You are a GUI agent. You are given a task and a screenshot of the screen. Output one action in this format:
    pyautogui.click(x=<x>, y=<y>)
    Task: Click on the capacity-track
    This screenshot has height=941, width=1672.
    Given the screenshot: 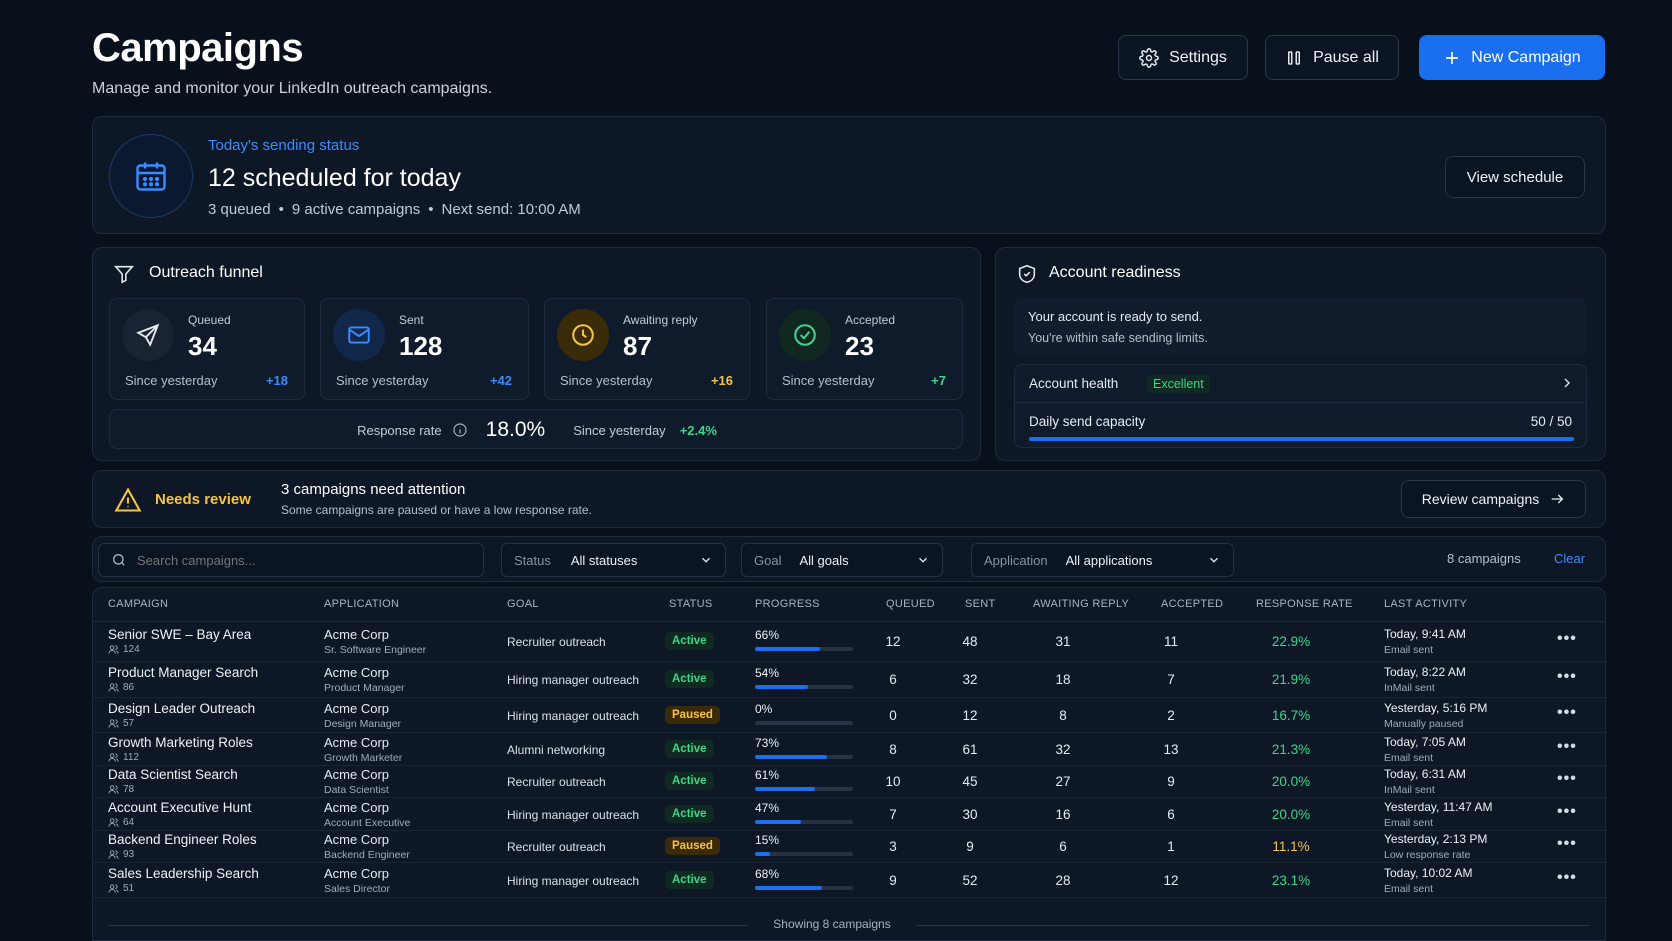 What is the action you would take?
    pyautogui.click(x=1301, y=439)
    